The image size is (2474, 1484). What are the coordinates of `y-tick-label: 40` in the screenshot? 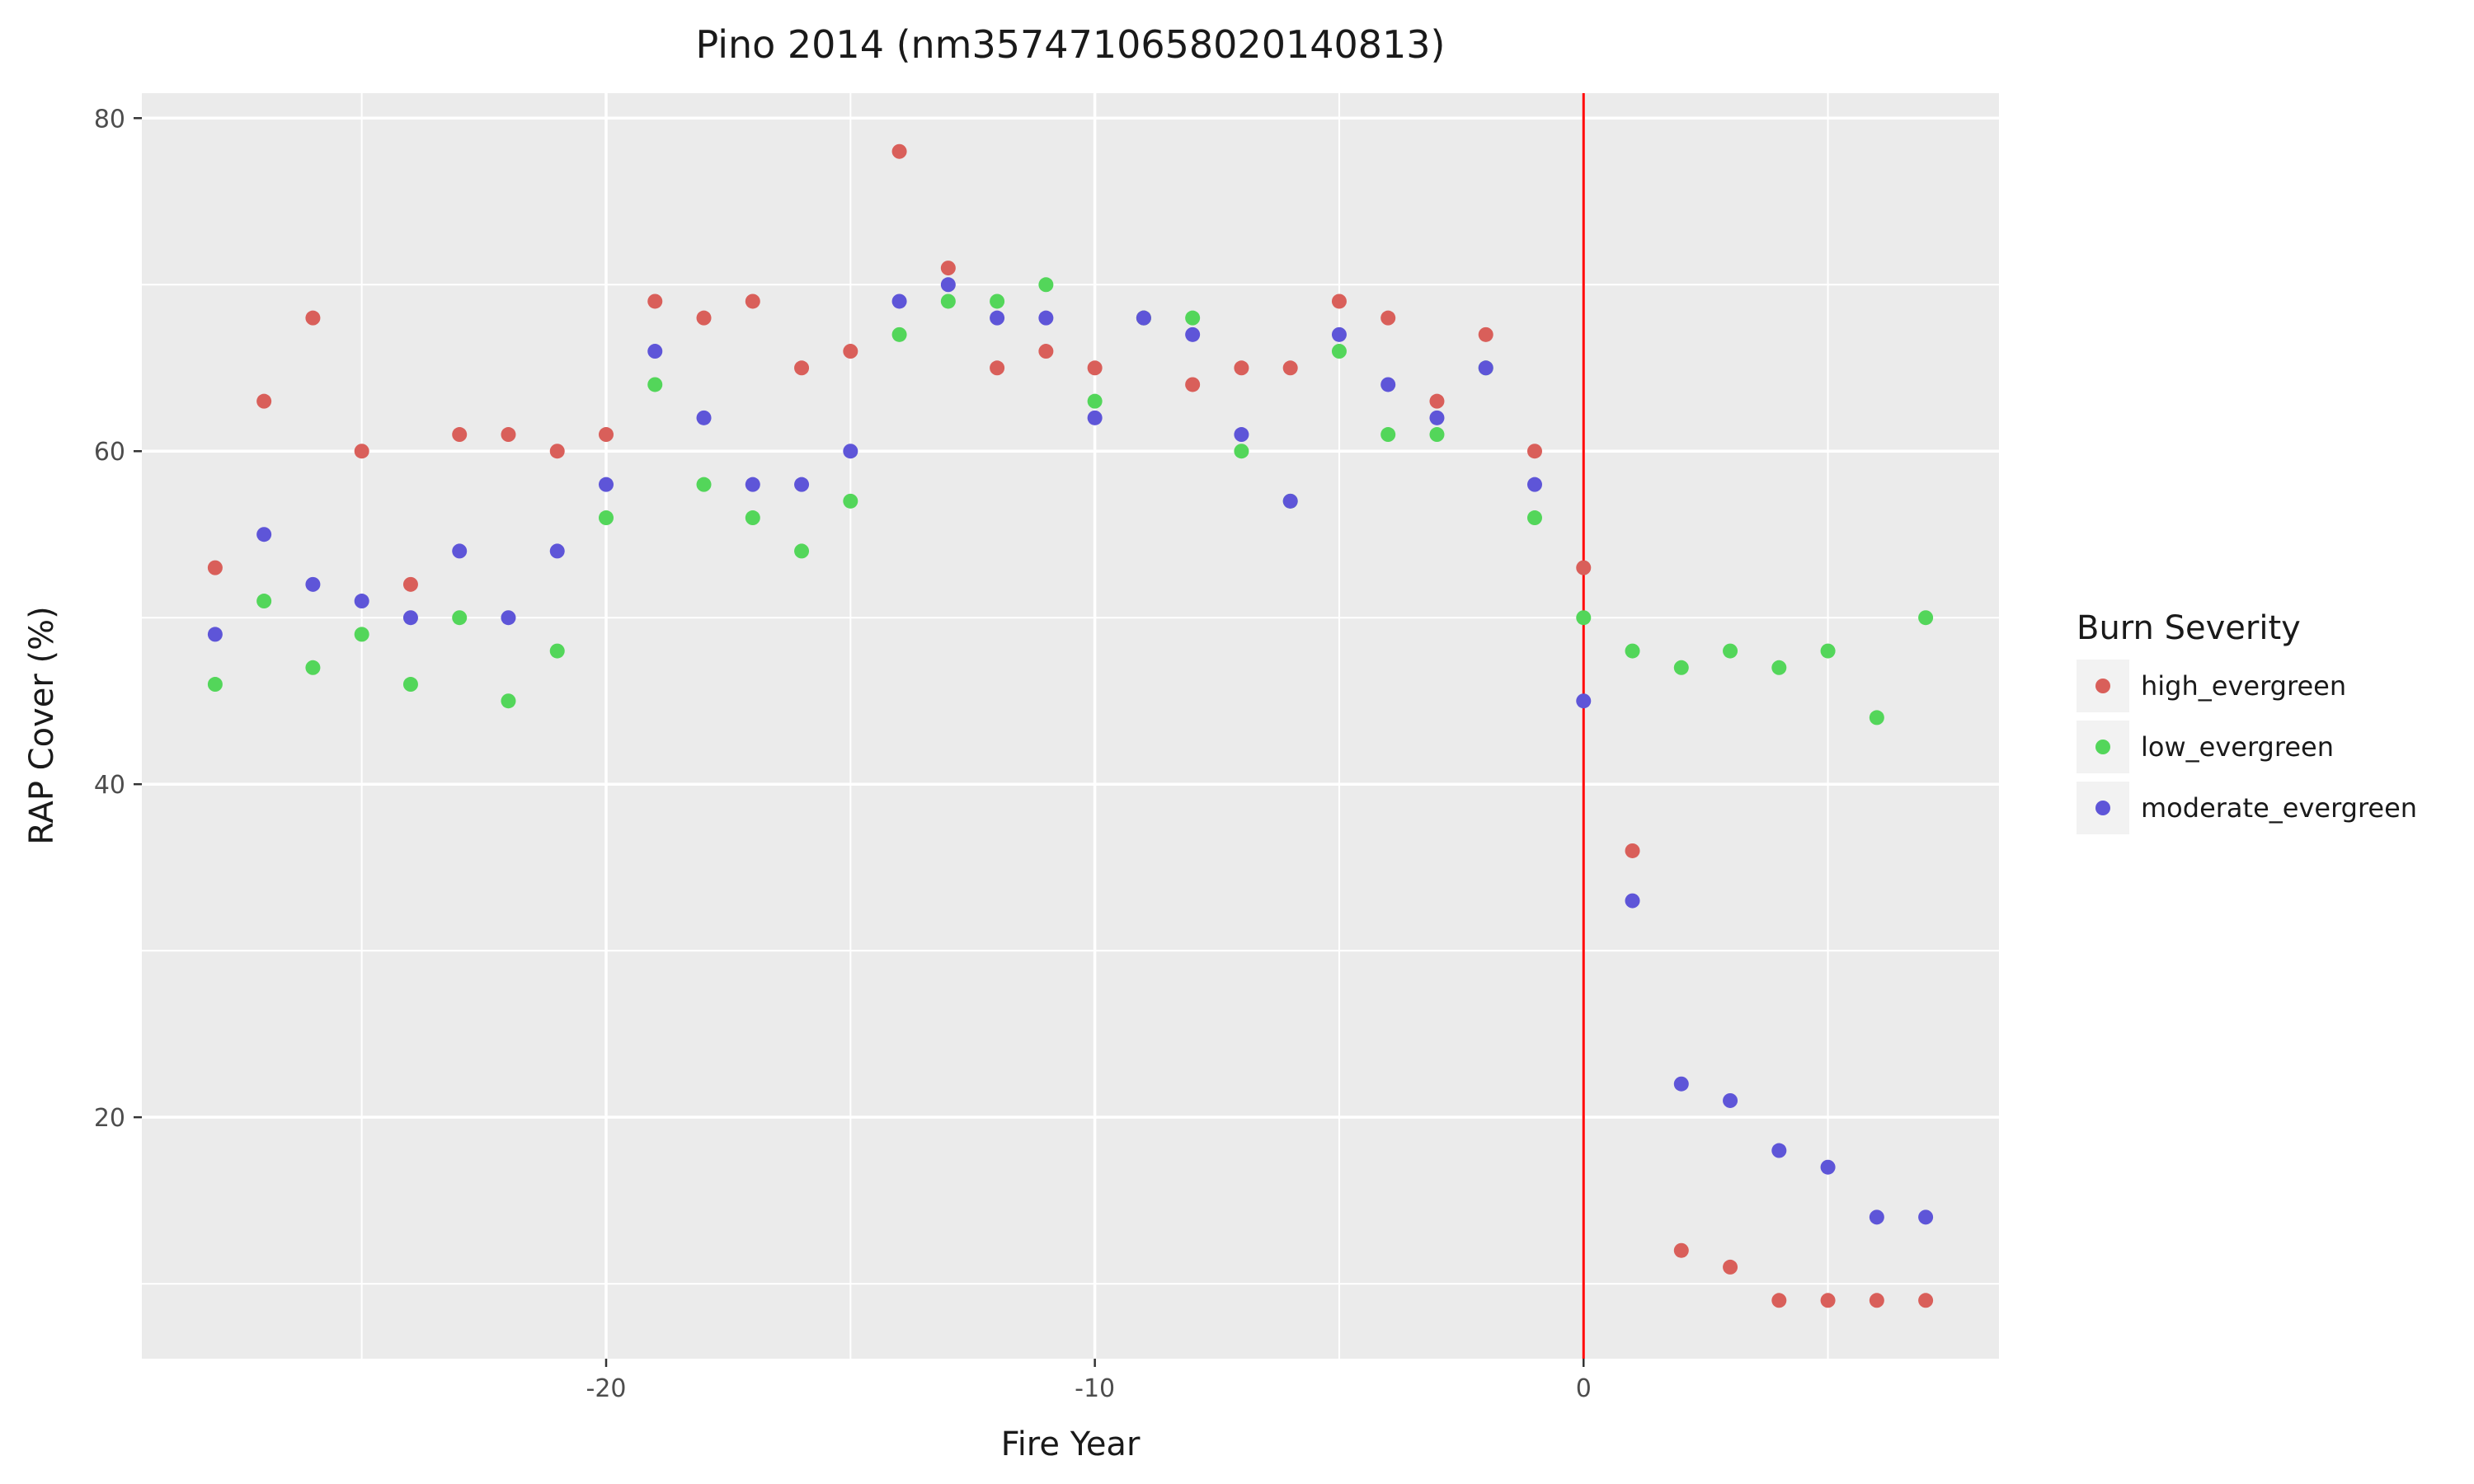 It's located at (109, 785).